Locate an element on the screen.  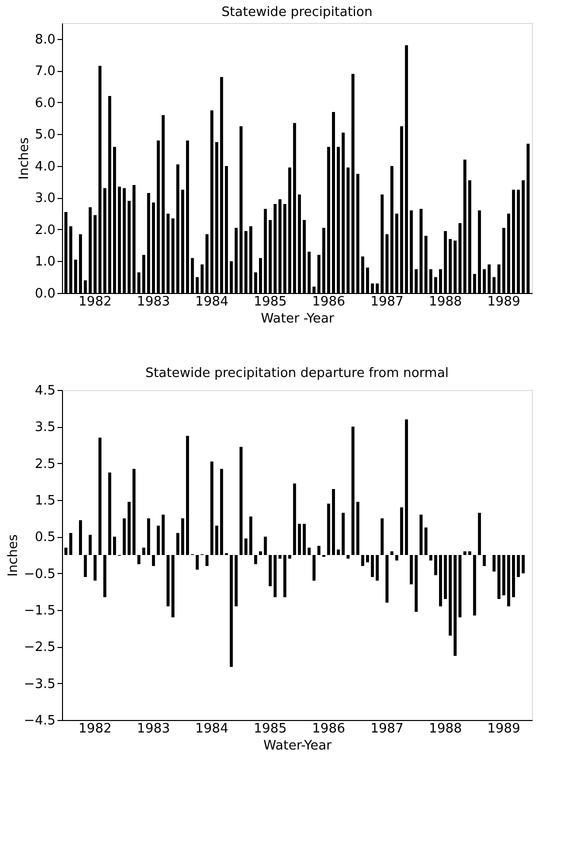
y-tick-label: 0.0 is located at coordinates (45, 294).